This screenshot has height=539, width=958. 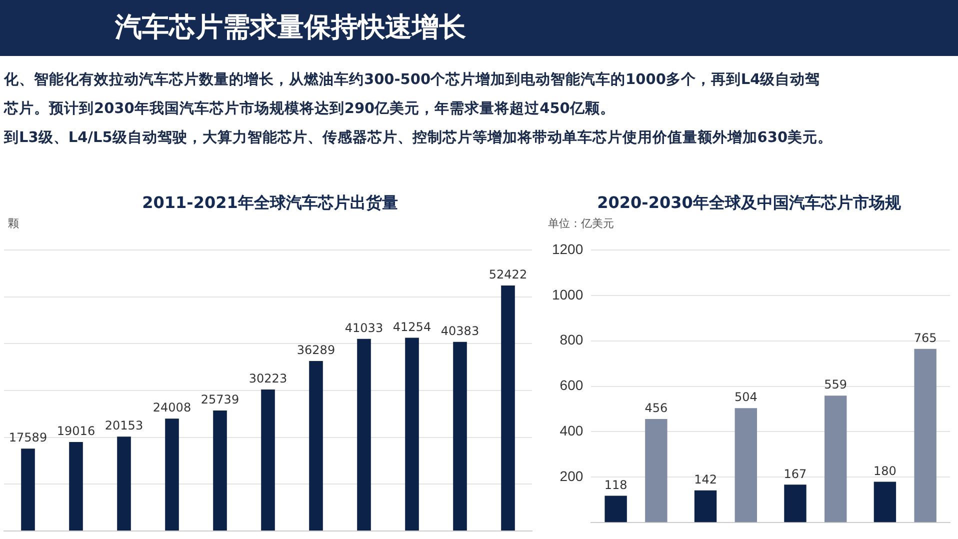 I want to click on y-tick-label: 200, so click(x=572, y=476).